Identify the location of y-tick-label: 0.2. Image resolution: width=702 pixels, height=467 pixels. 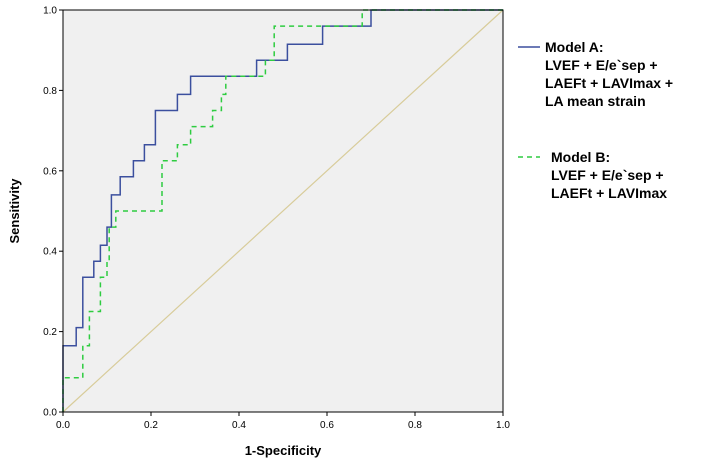
(50, 332).